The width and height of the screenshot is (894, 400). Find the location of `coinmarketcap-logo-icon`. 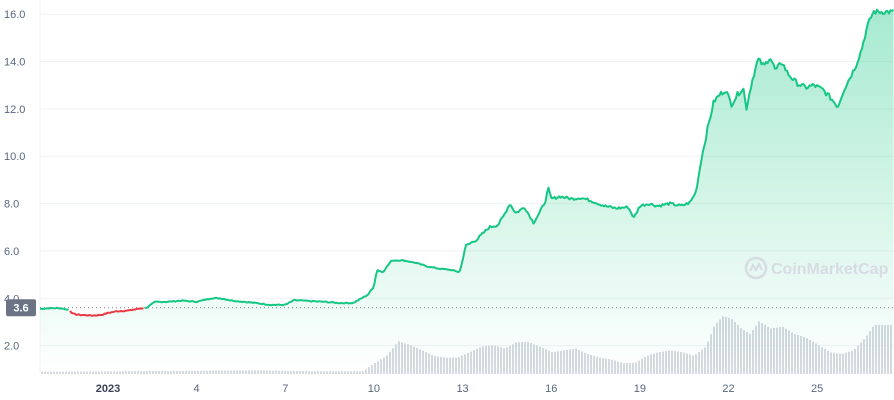

coinmarketcap-logo-icon is located at coordinates (756, 268).